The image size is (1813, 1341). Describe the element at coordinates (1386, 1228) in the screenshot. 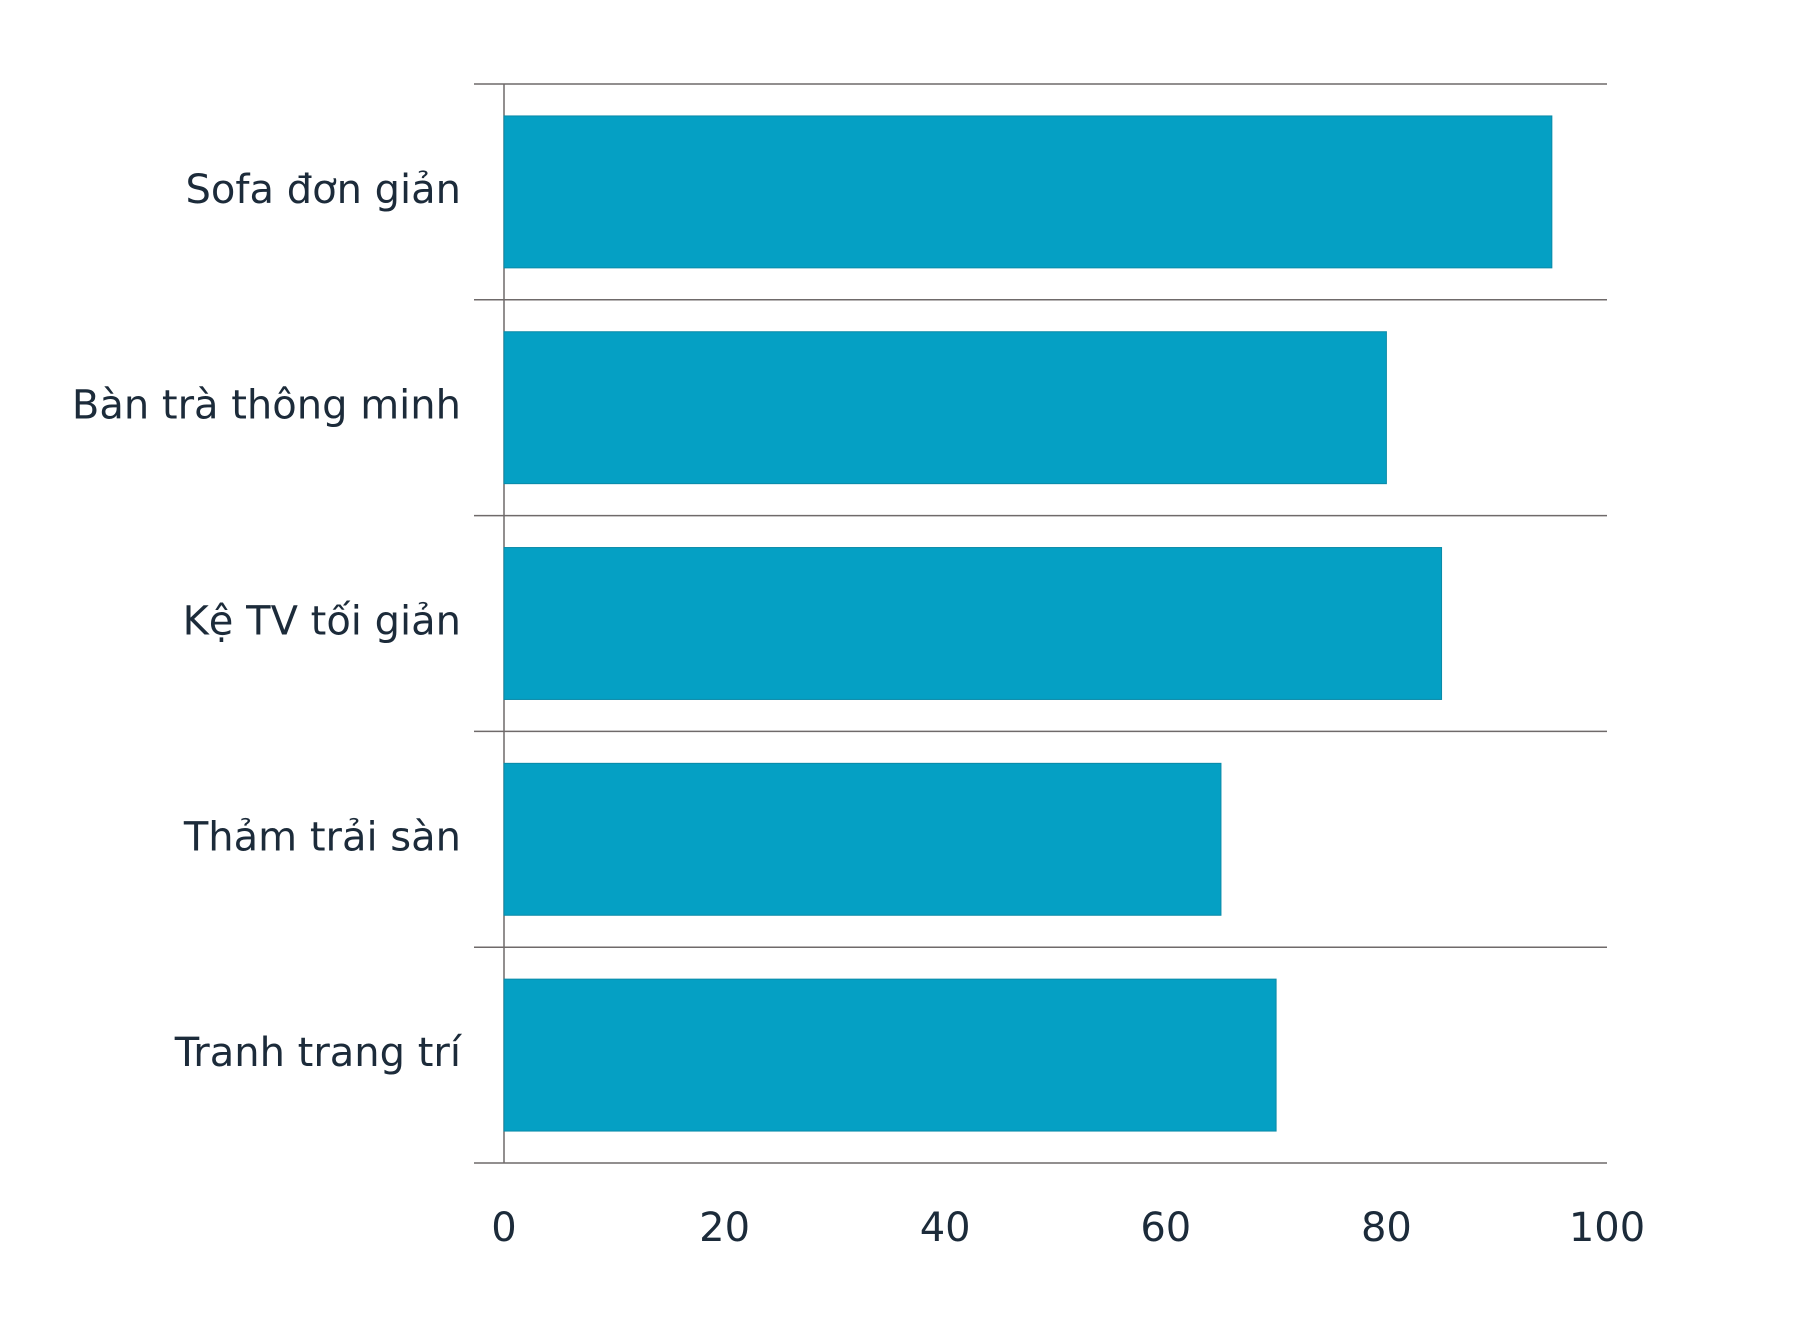

I see `x-tick-label: 80` at that location.